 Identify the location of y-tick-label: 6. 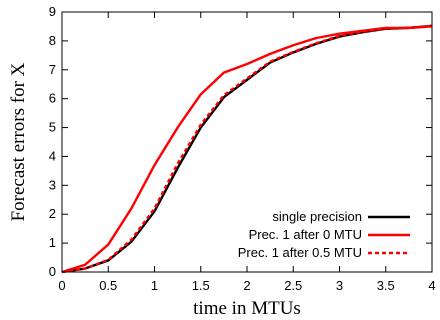
(52, 98).